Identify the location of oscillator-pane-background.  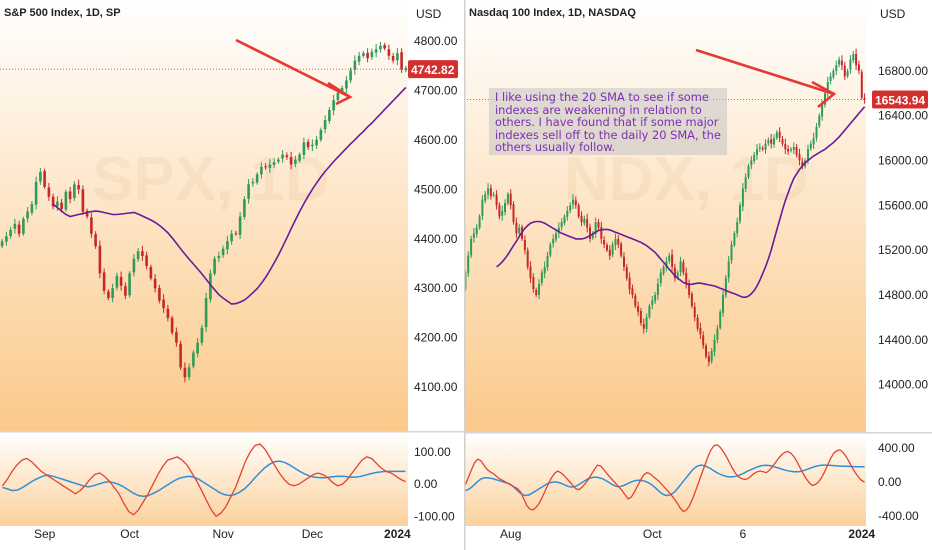
(204, 479).